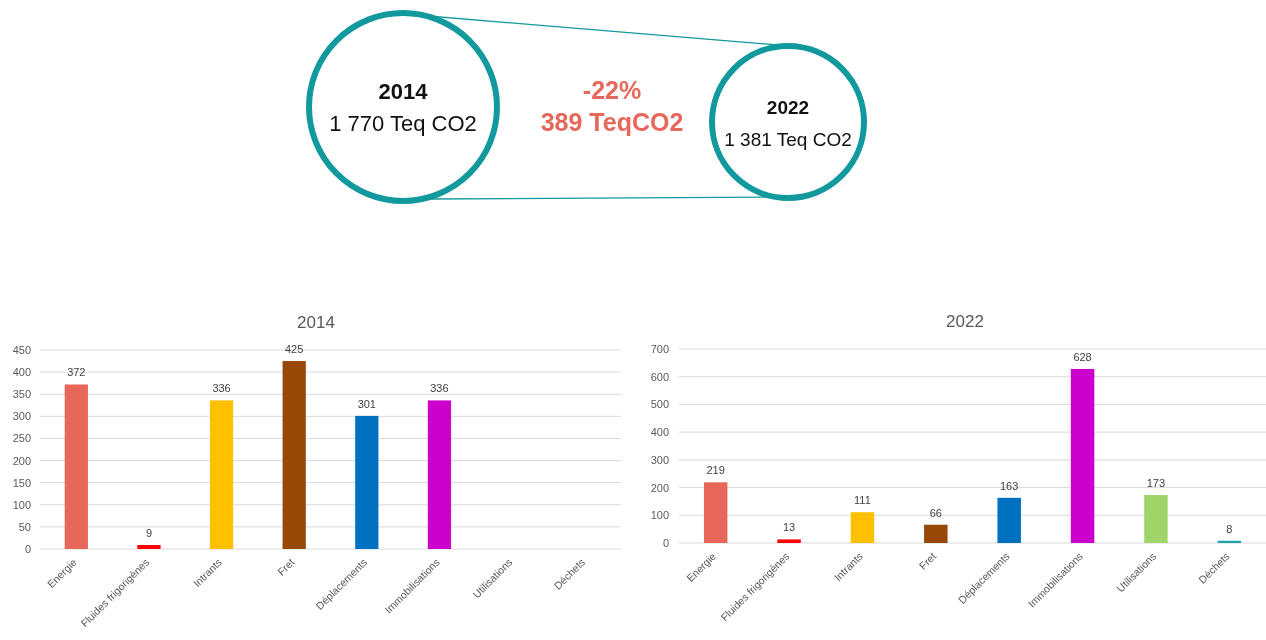 This screenshot has width=1266, height=640. Describe the element at coordinates (21, 438) in the screenshot. I see `y-tick-label: 250` at that location.